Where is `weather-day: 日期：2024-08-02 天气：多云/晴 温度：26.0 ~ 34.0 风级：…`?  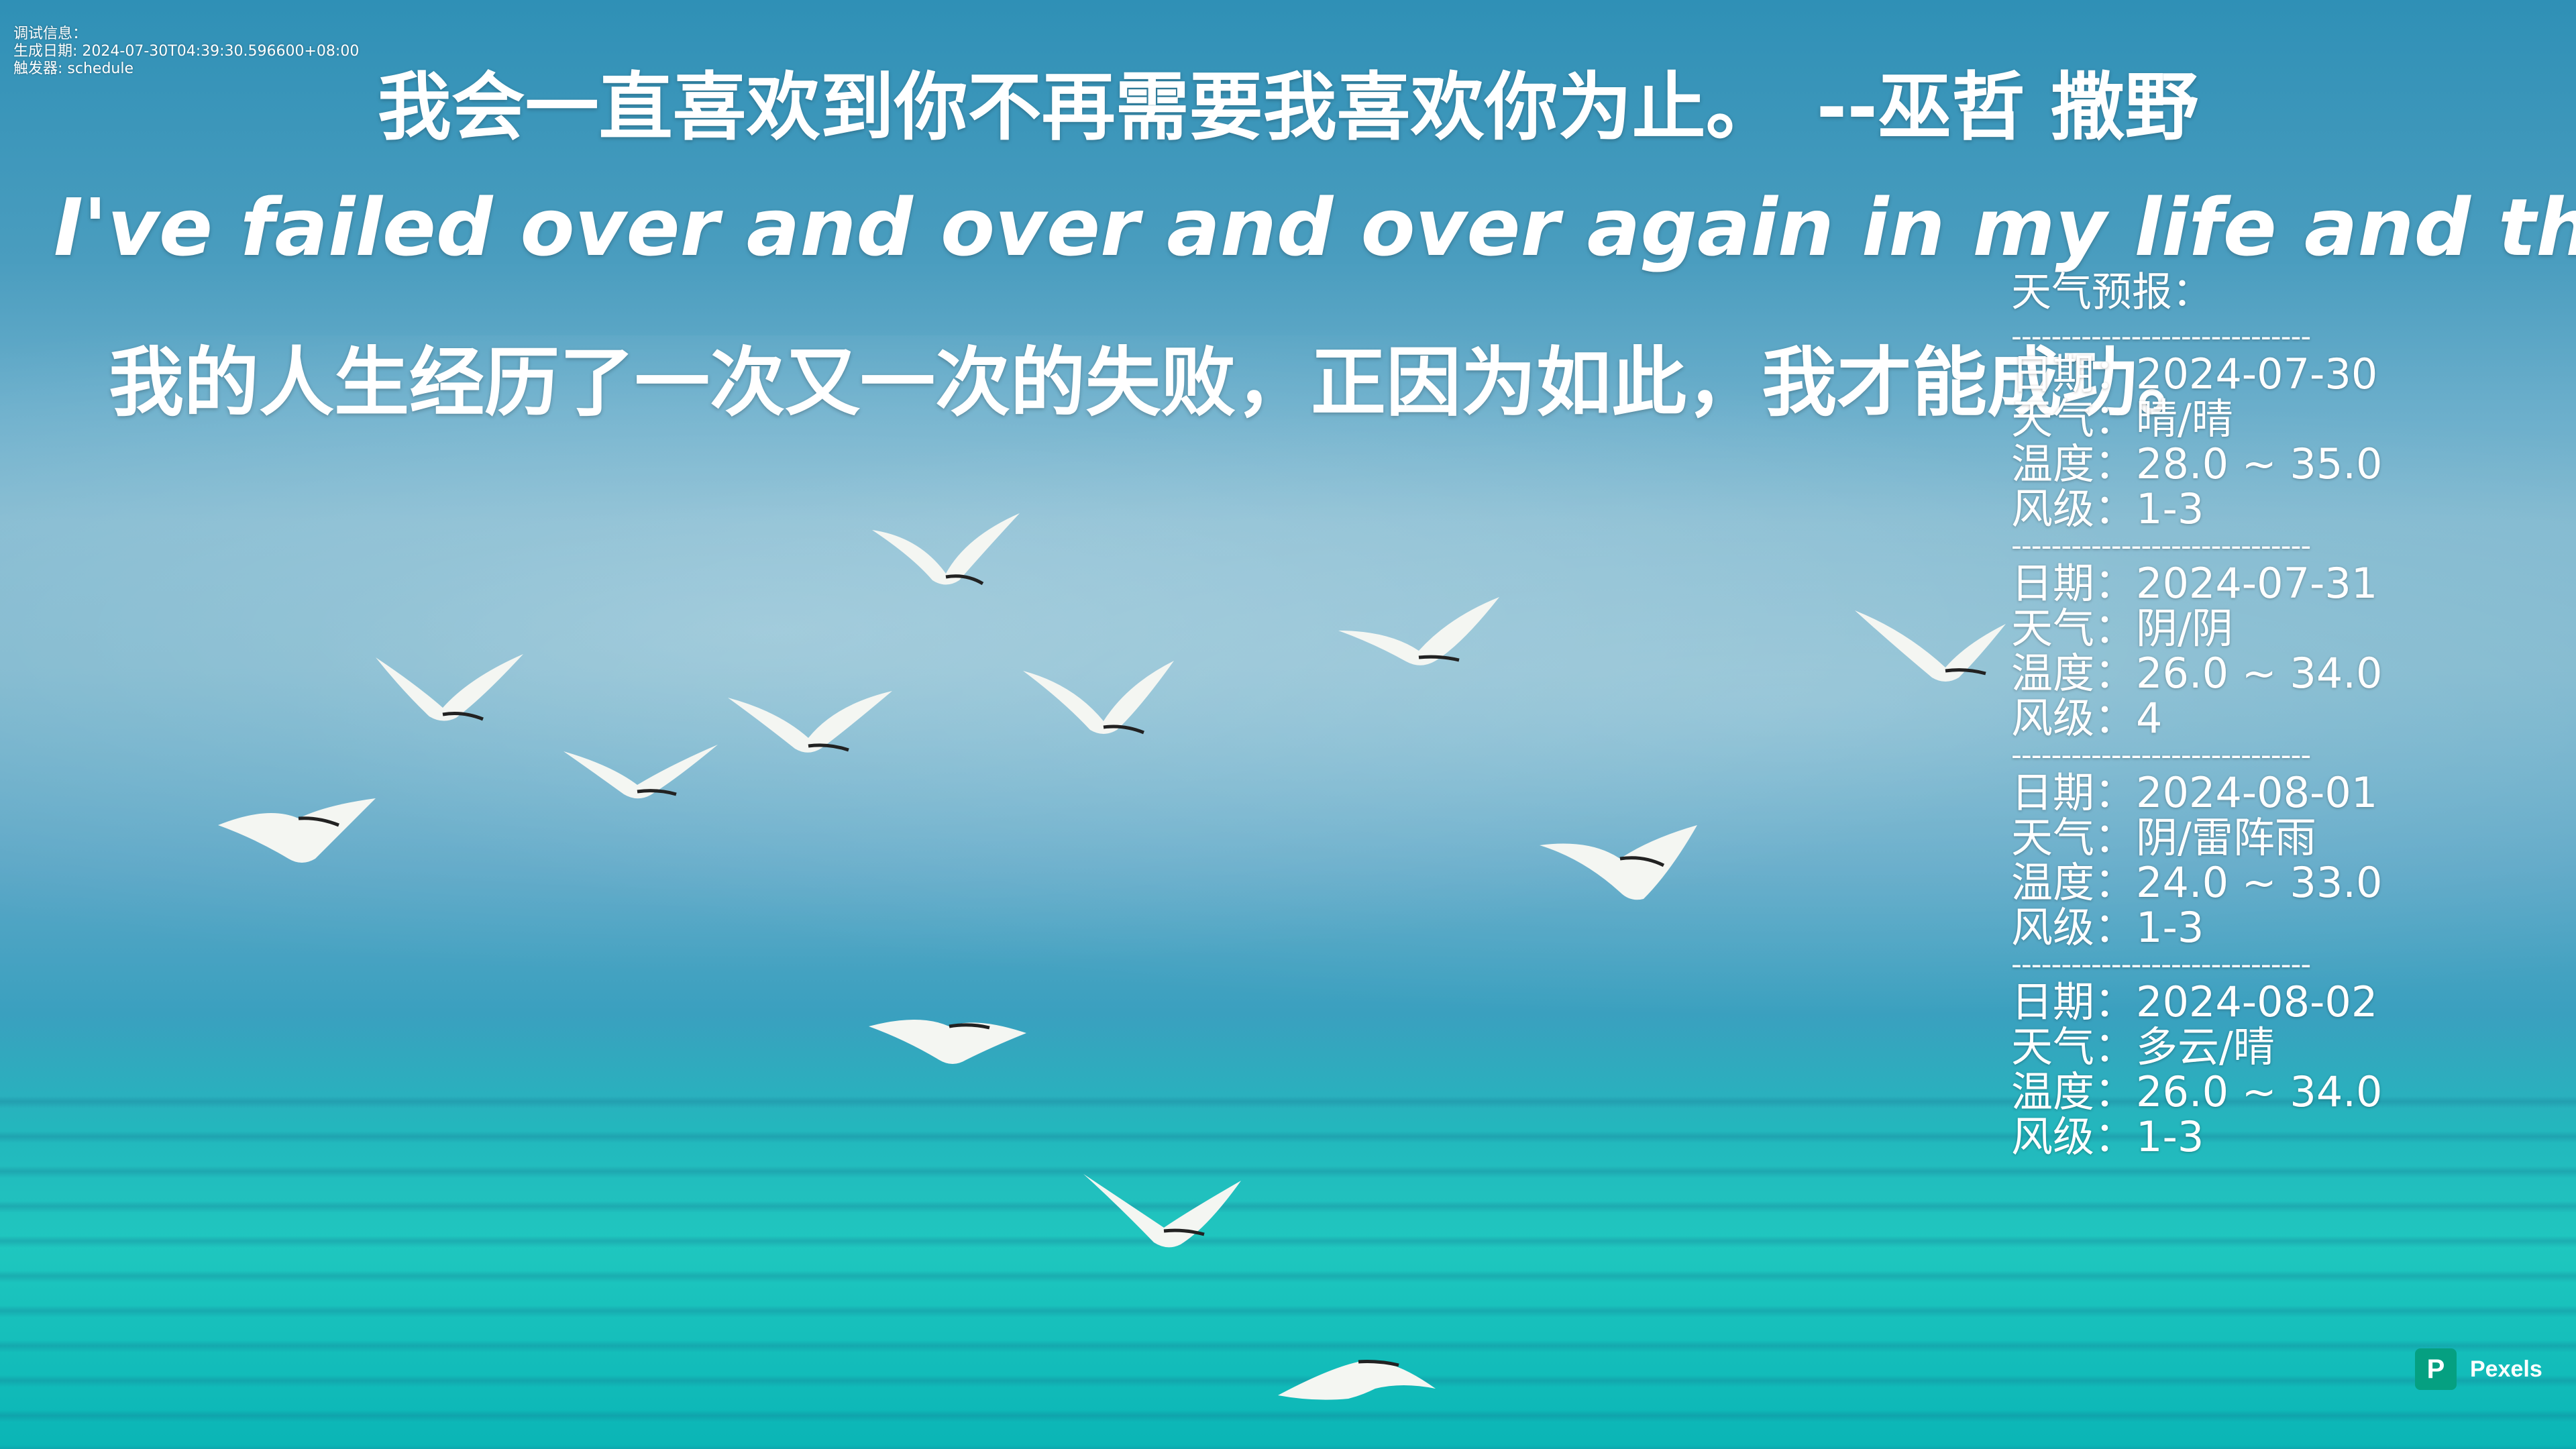 weather-day: 日期：2024-08-02 天气：多云/晴 温度：26.0 ~ 34.0 风级：… is located at coordinates (2225, 1069).